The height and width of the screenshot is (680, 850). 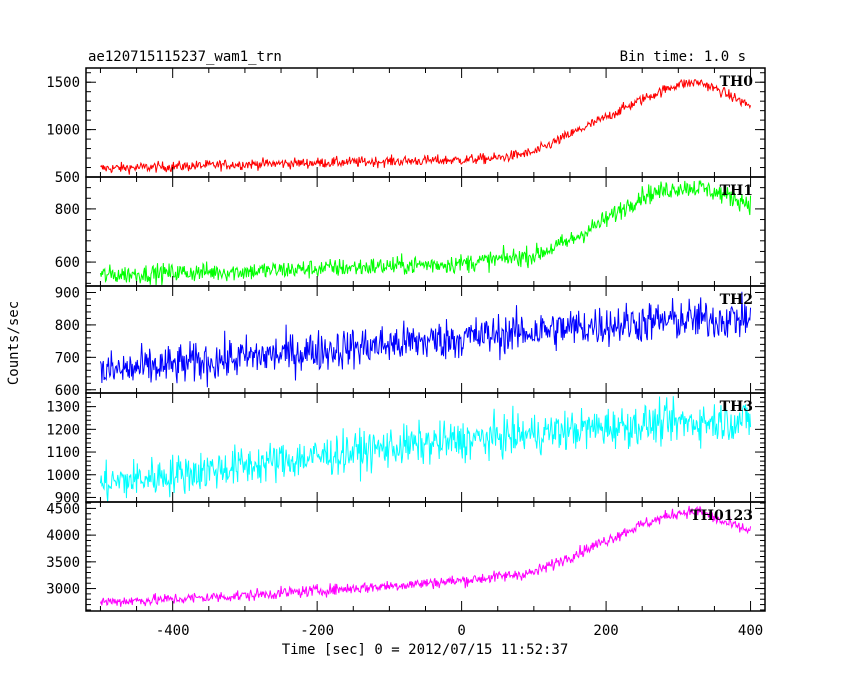 I want to click on y-tick-label: 3500, so click(x=63, y=563).